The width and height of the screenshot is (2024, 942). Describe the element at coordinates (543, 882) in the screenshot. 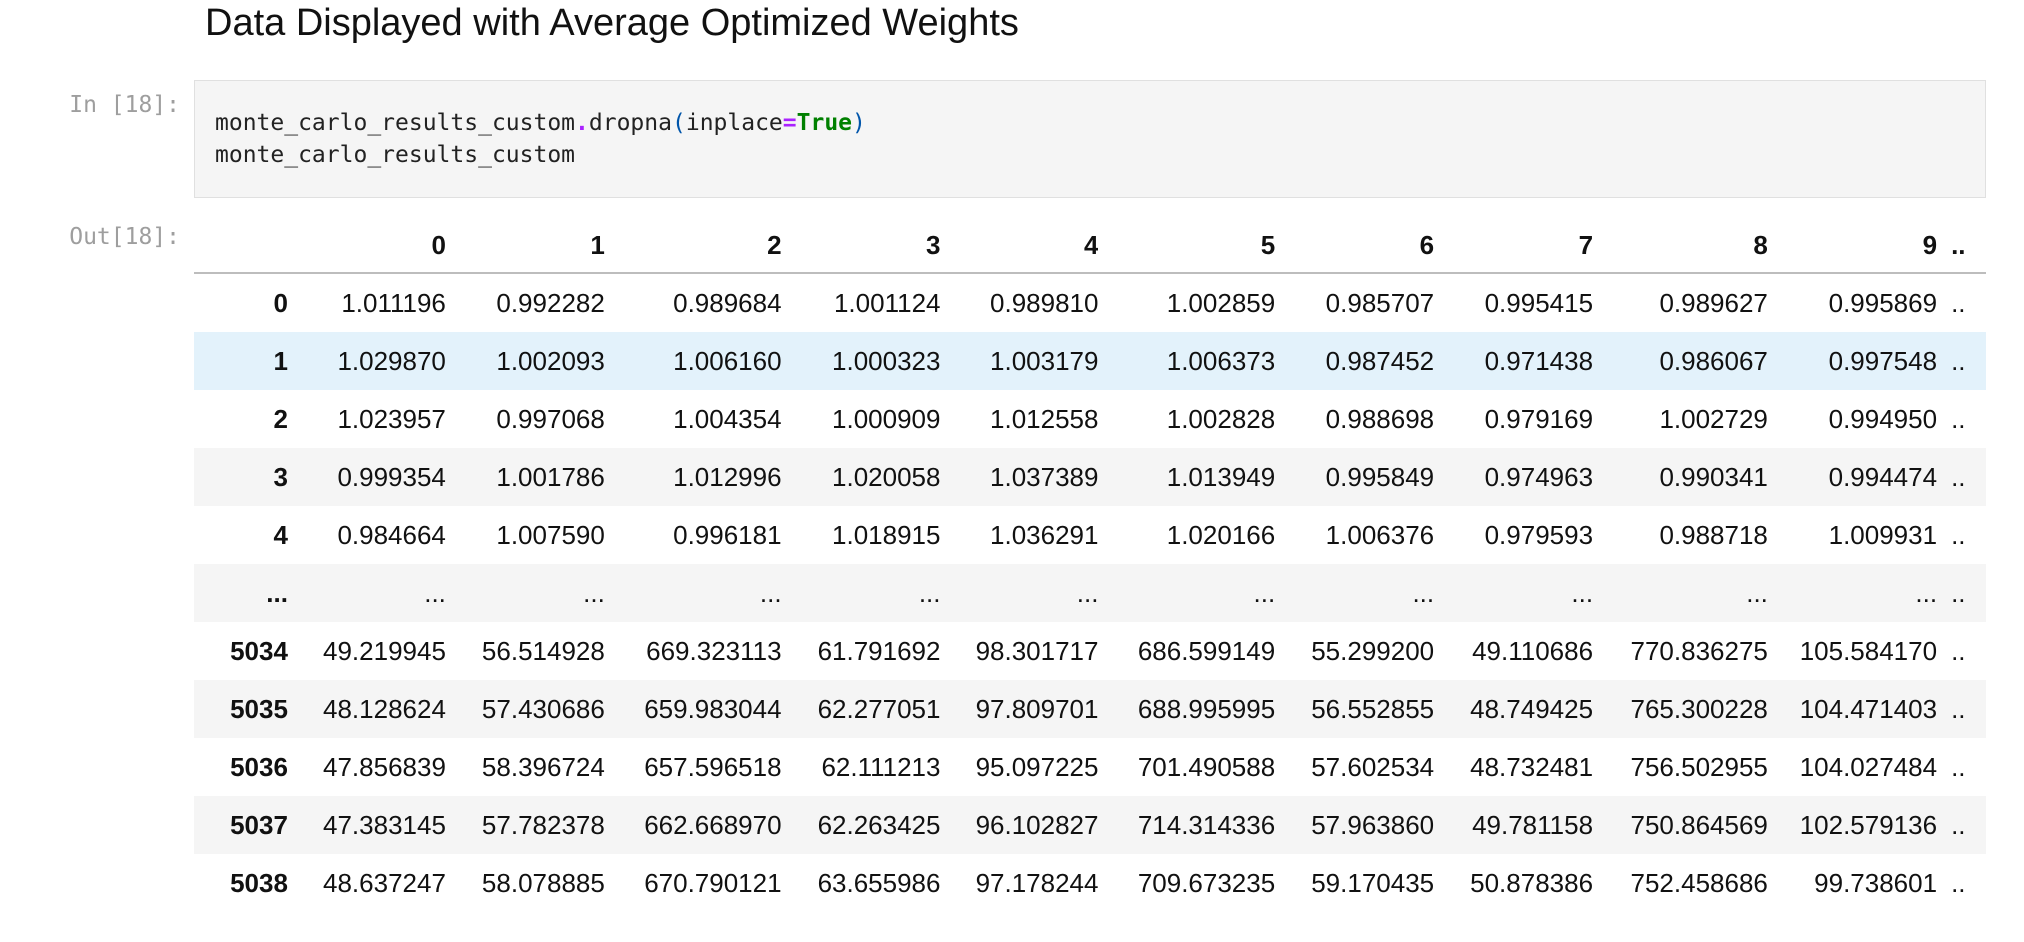

I see `table-cell: 58.078885` at that location.